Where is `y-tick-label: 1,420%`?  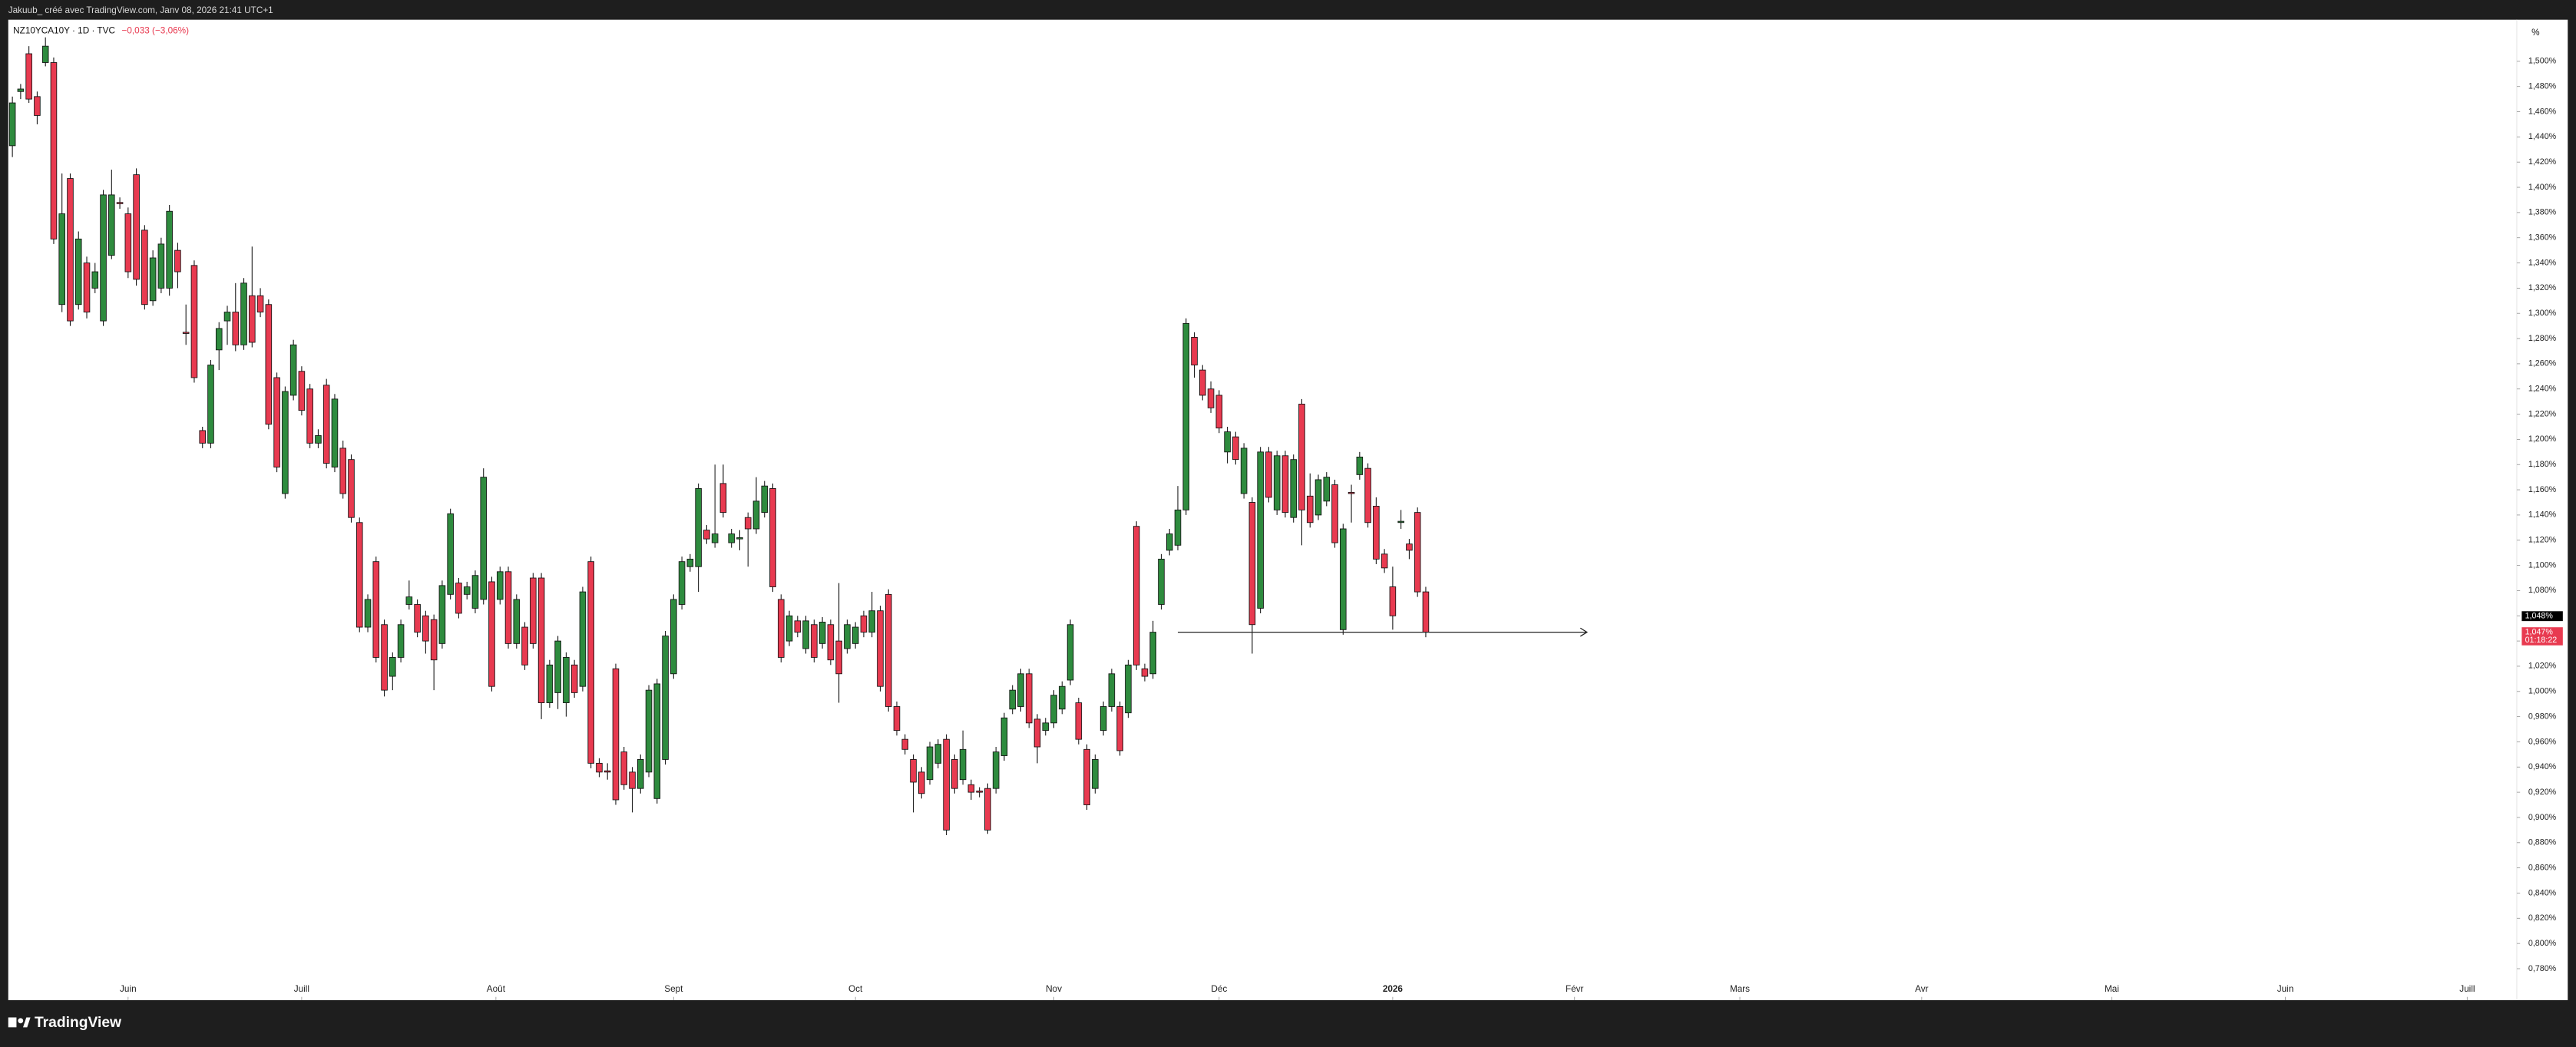 y-tick-label: 1,420% is located at coordinates (2542, 162).